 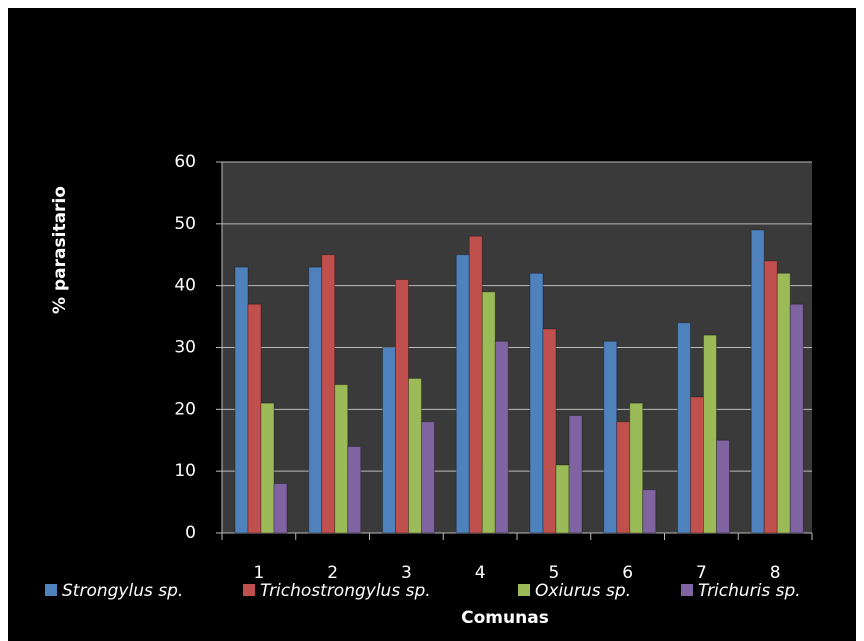 What do you see at coordinates (749, 591) in the screenshot?
I see `legend-label: Trichuris sp.` at bounding box center [749, 591].